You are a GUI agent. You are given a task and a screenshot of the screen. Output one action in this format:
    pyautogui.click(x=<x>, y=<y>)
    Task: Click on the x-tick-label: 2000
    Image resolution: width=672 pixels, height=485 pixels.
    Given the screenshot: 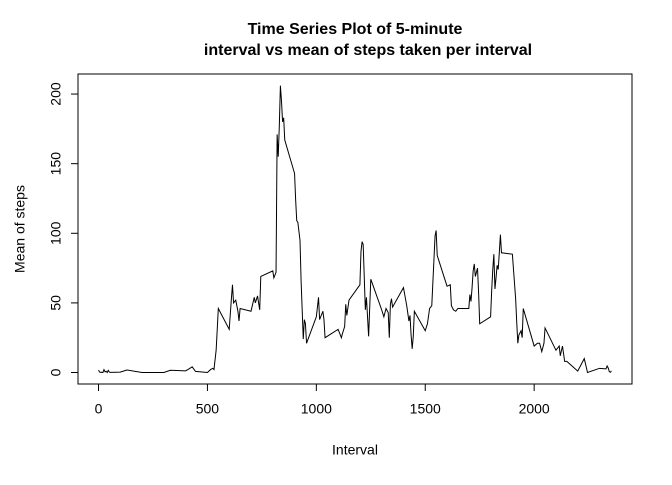 What is the action you would take?
    pyautogui.click(x=534, y=409)
    